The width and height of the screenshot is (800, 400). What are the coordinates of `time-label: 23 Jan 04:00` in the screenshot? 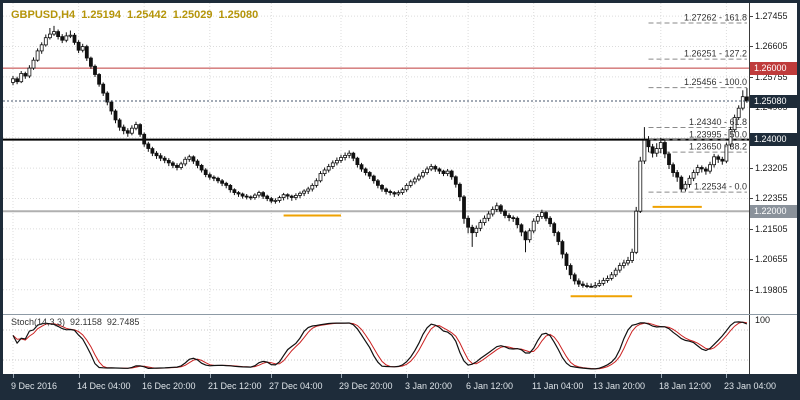 It's located at (750, 386).